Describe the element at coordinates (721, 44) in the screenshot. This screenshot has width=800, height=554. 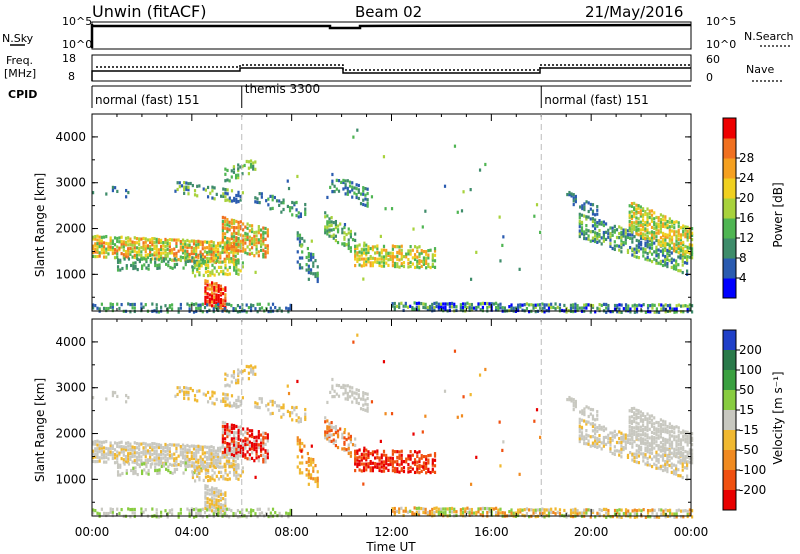
I see `nsearch-tick-bottom: 10^0` at that location.